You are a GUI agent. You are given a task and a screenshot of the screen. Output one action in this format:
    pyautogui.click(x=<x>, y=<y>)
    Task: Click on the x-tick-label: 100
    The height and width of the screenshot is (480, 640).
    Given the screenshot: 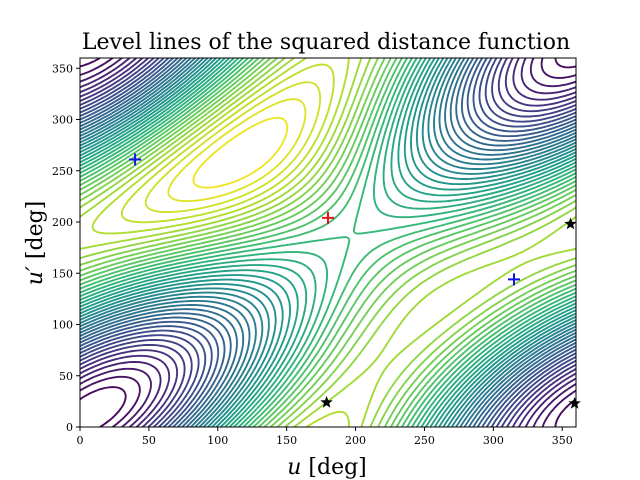 What is the action you would take?
    pyautogui.click(x=217, y=440)
    